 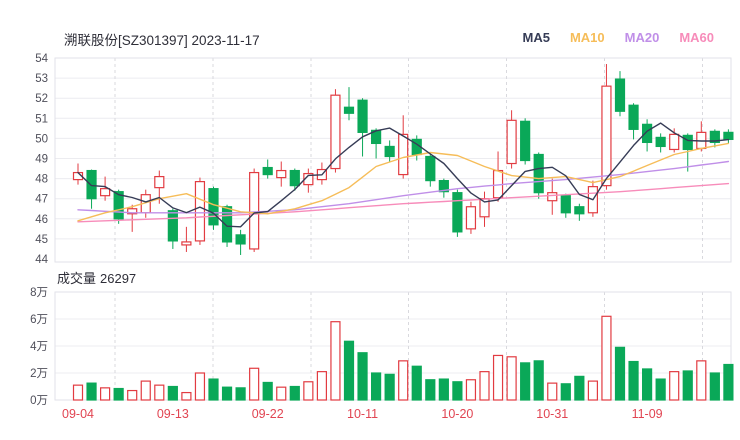 I want to click on legend-item-ma60: MA60, so click(x=696, y=37).